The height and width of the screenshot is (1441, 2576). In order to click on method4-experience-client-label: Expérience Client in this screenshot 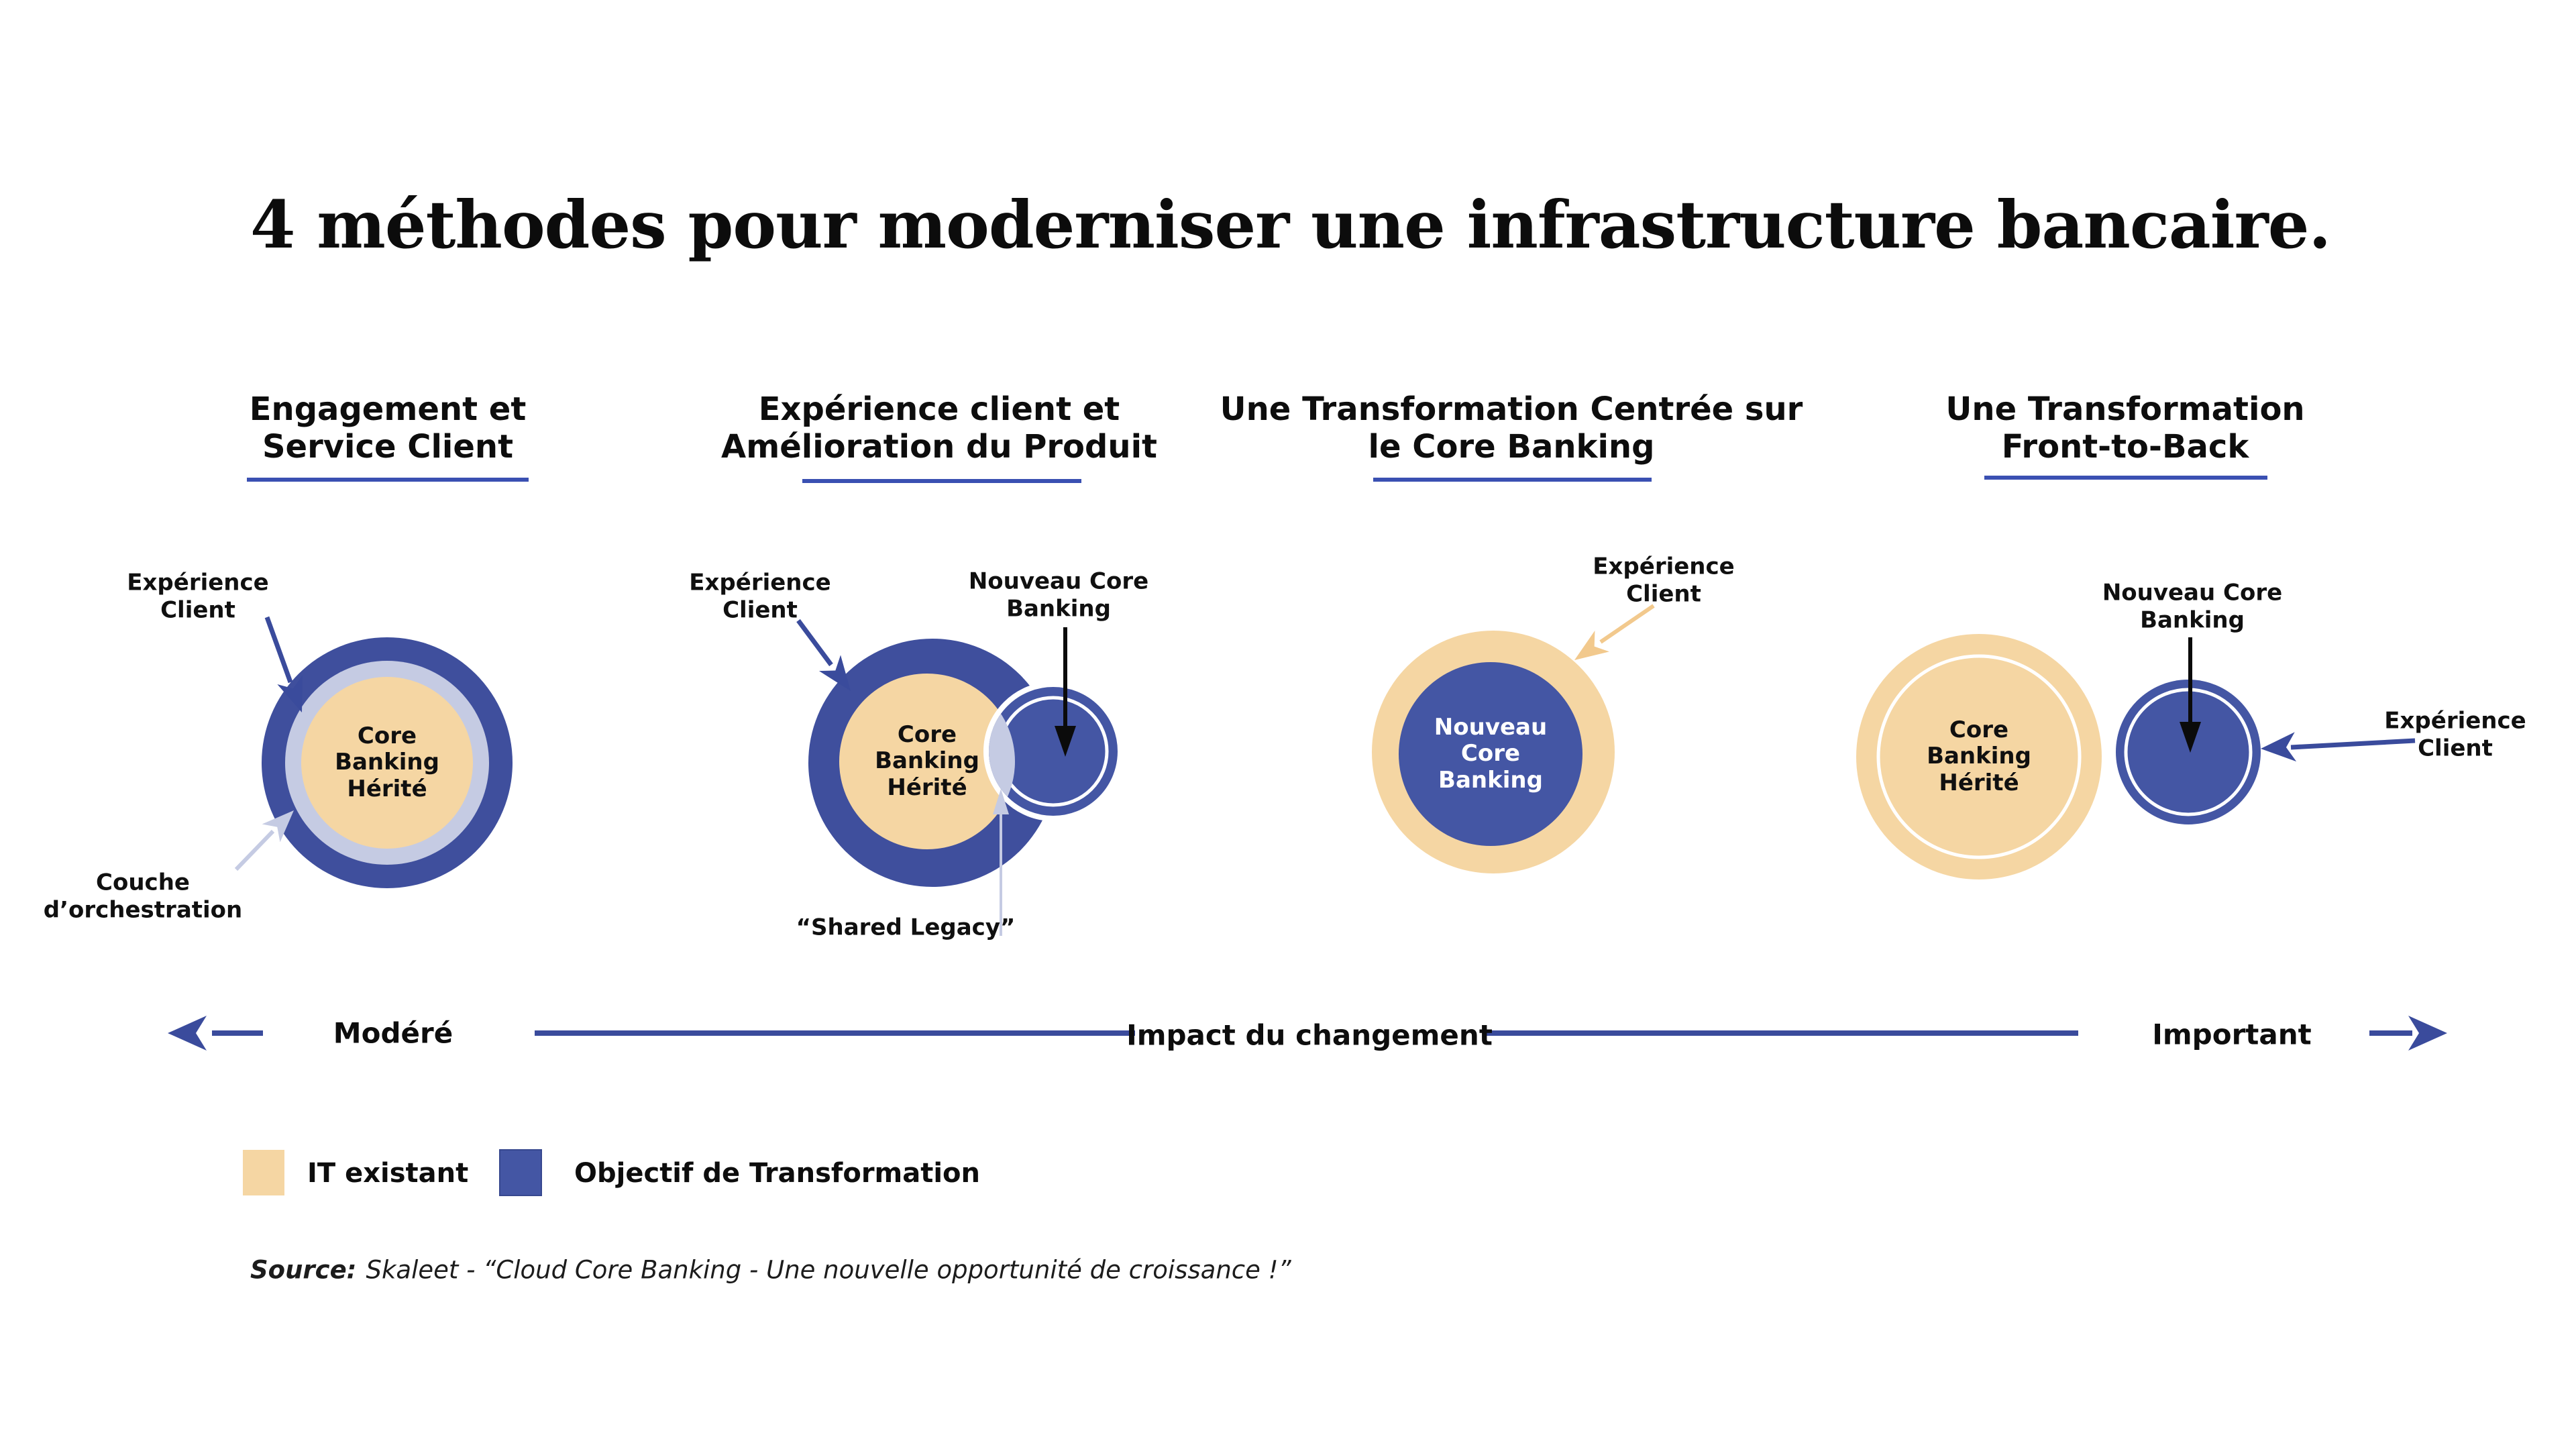, I will do `click(2455, 734)`.